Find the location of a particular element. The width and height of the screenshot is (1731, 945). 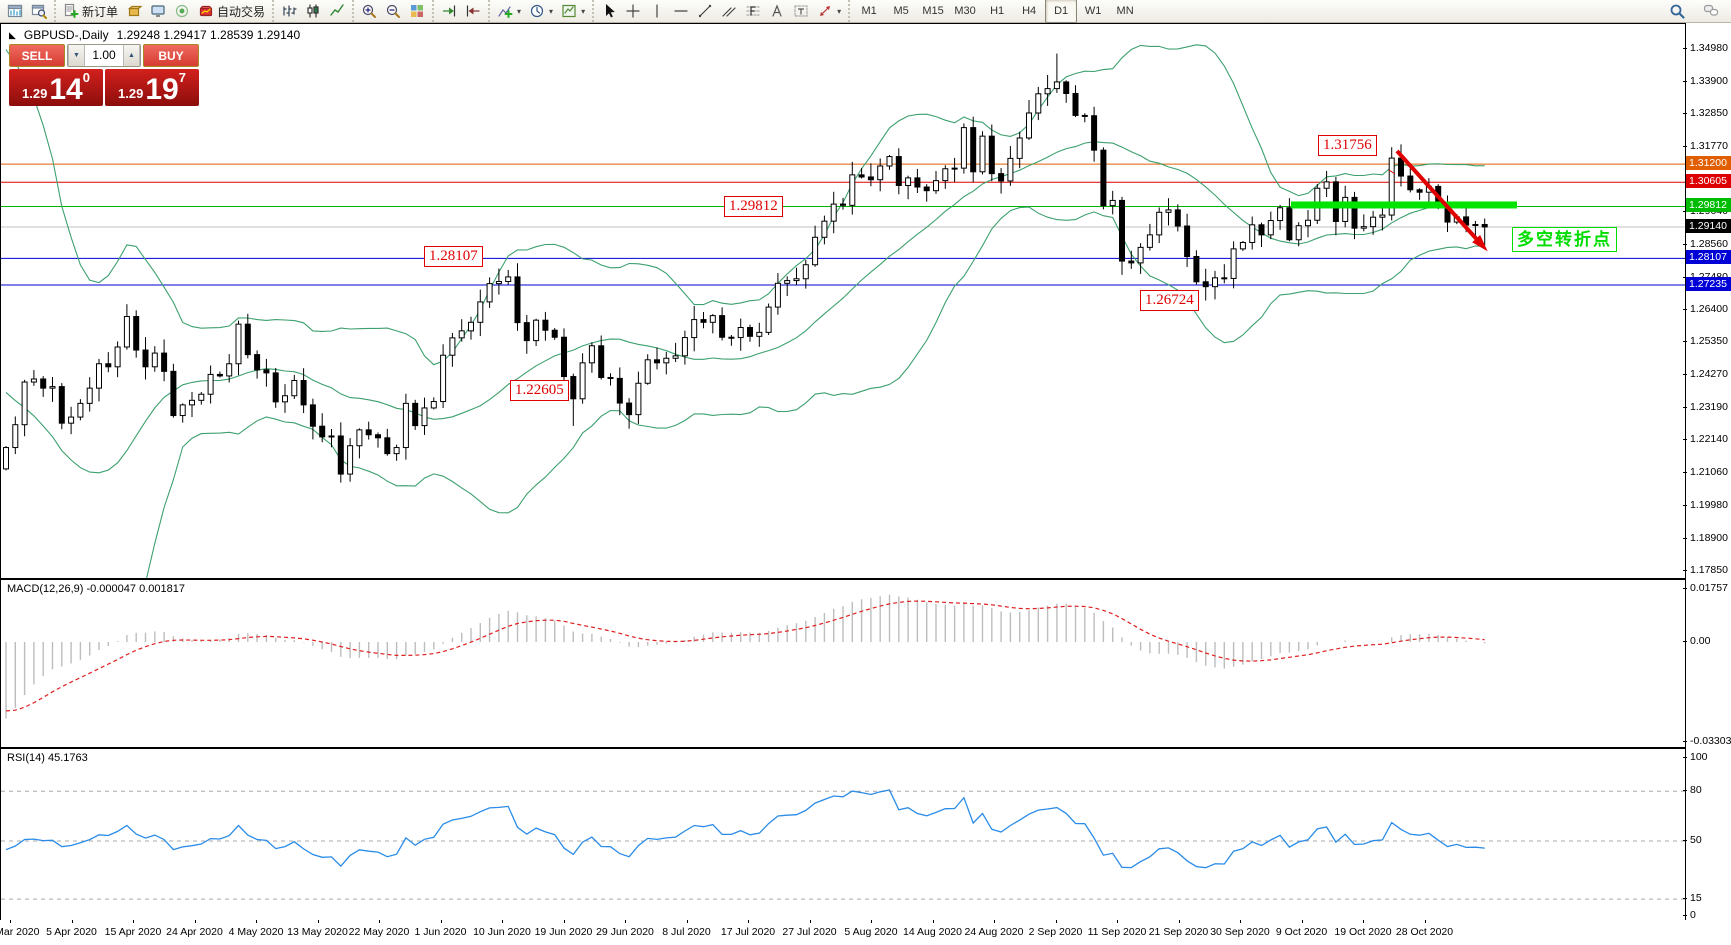

volume-input: 1.00 is located at coordinates (104, 55).